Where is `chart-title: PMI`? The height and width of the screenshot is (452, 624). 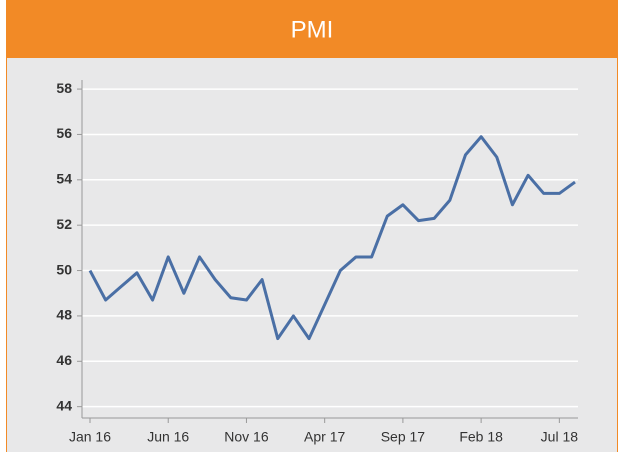 chart-title: PMI is located at coordinates (312, 29).